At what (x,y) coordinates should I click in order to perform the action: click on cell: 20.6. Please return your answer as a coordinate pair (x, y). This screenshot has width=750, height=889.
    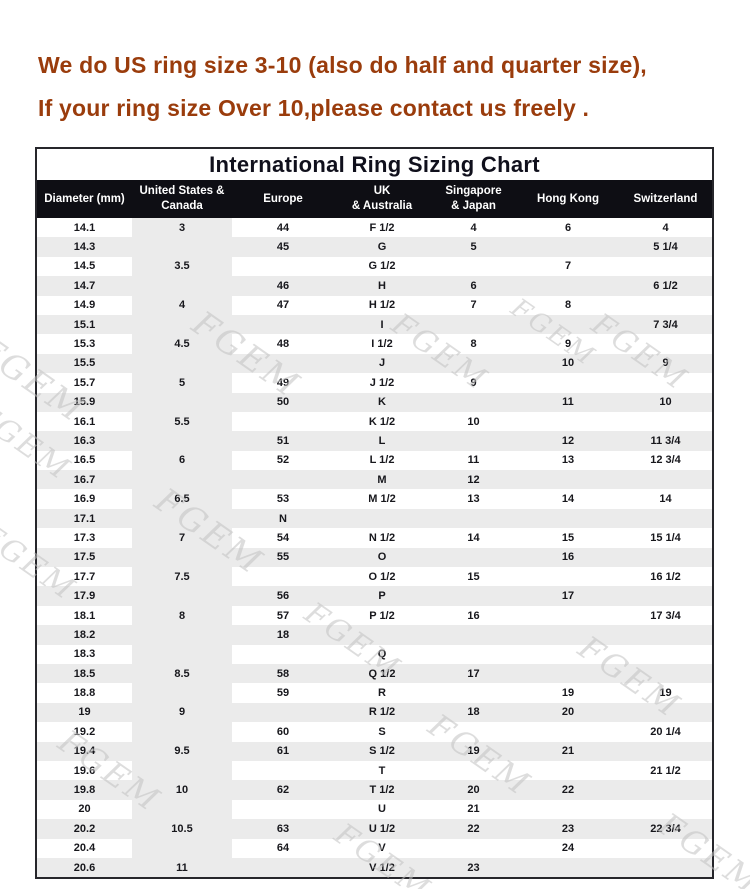
    Looking at the image, I should click on (84, 867).